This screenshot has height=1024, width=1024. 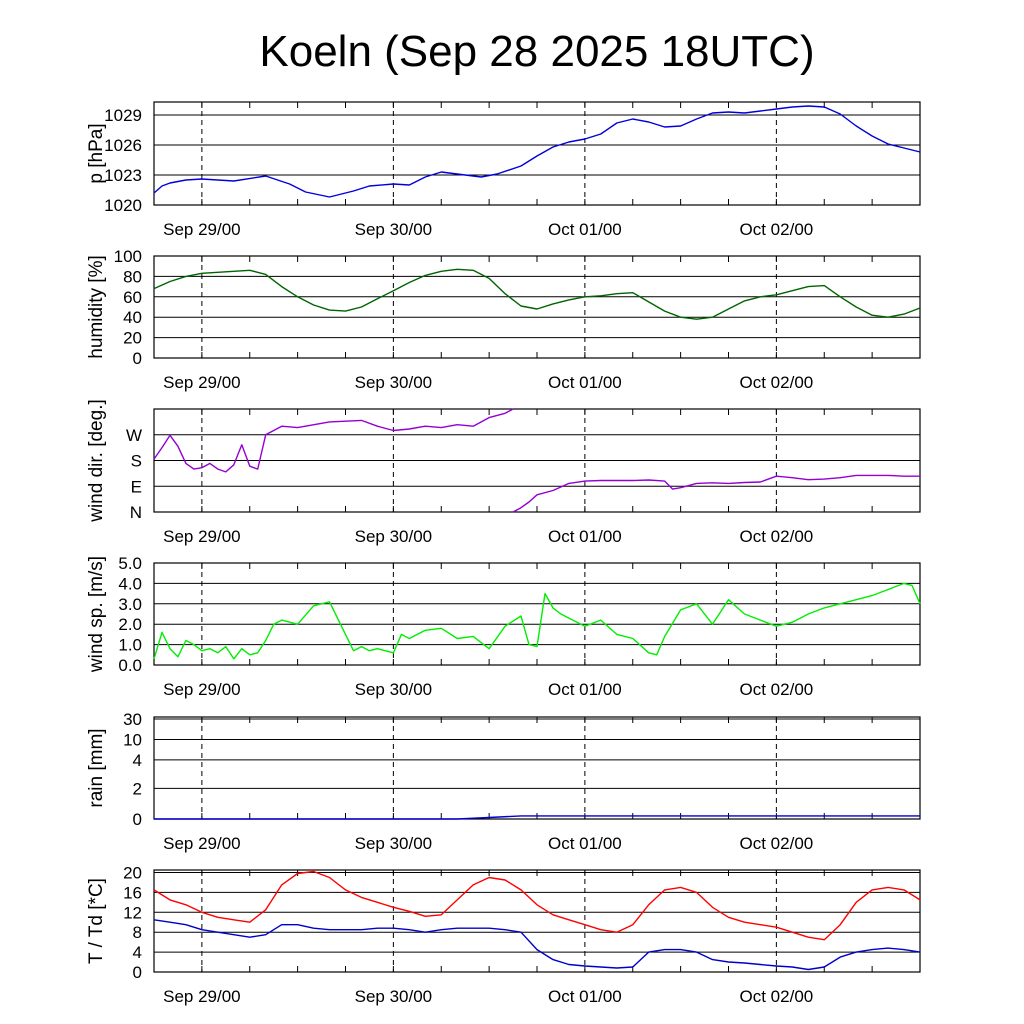 What do you see at coordinates (137, 788) in the screenshot?
I see `ytick-label-rain: 2` at bounding box center [137, 788].